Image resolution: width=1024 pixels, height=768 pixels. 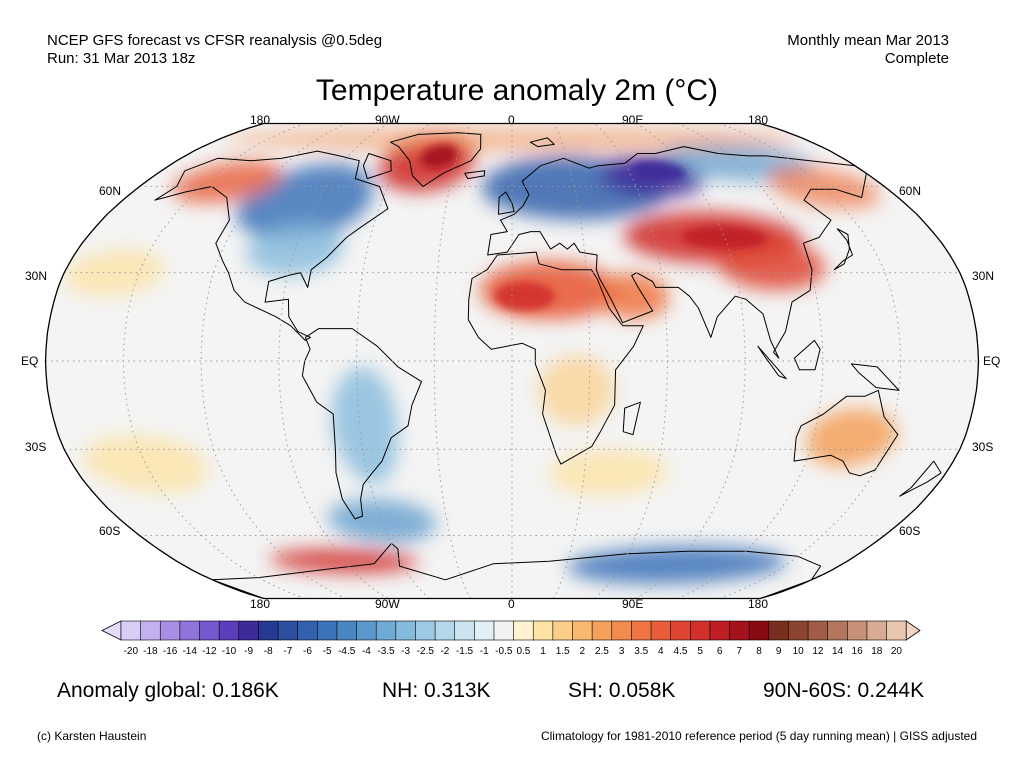 What do you see at coordinates (260, 120) in the screenshot?
I see `lon-label-top-180w: 180` at bounding box center [260, 120].